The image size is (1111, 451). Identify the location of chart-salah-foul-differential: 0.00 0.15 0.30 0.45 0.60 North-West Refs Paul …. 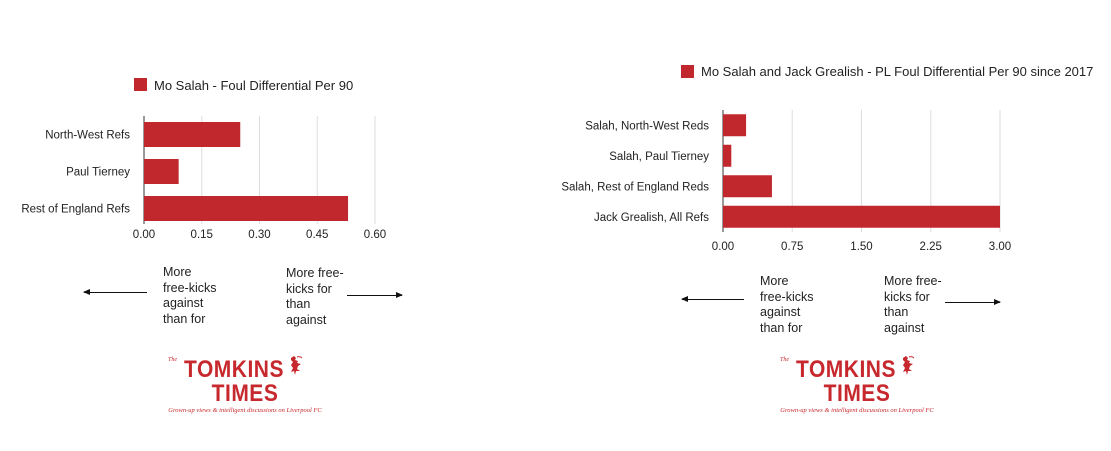
(203, 159).